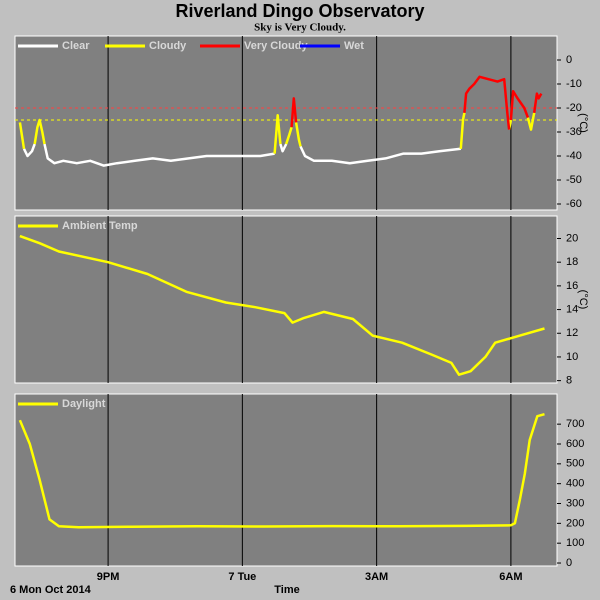 Image resolution: width=600 pixels, height=600 pixels. I want to click on y-tick-label: 600, so click(575, 444).